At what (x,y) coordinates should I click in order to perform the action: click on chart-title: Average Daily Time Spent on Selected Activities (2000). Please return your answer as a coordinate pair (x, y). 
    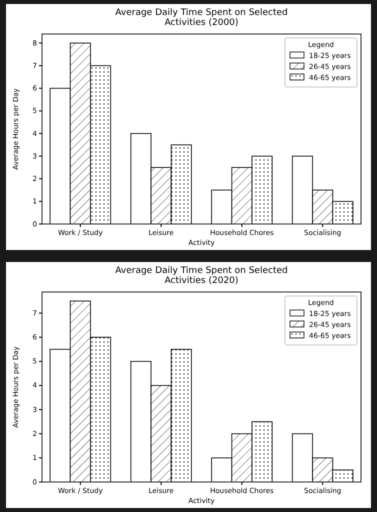
    Looking at the image, I should click on (201, 18).